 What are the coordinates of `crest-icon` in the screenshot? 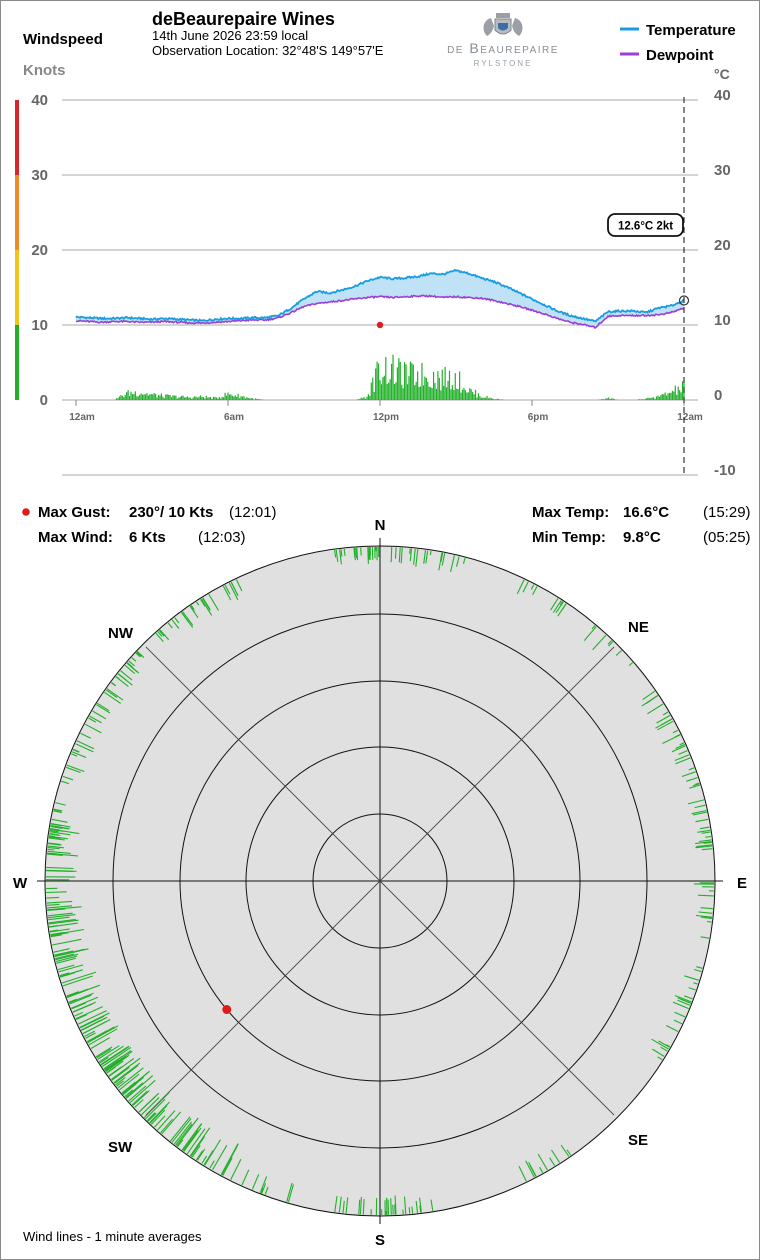 It's located at (503, 24).